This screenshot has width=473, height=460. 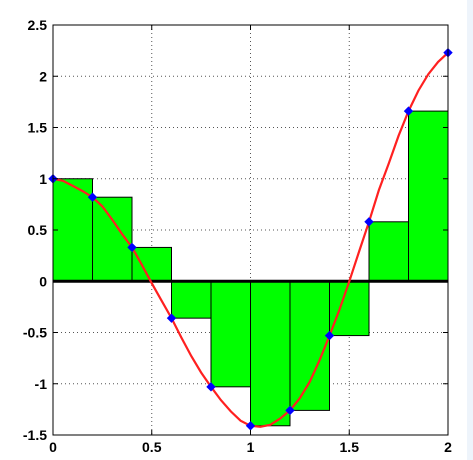 I want to click on y-tick-label: 1.5, so click(x=38, y=128).